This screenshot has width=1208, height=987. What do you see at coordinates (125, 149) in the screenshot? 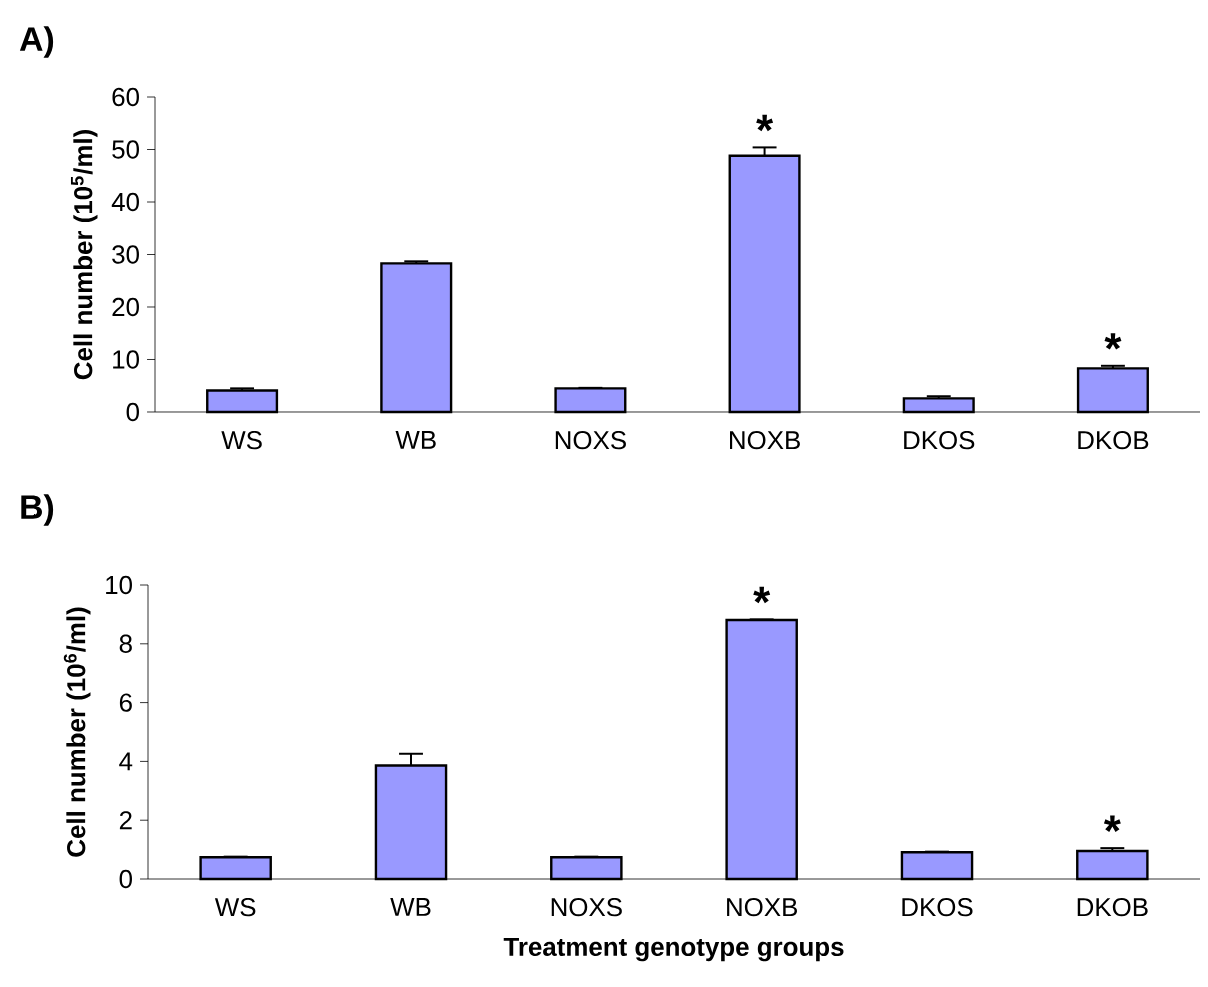
I see `y-tick-label: 50` at bounding box center [125, 149].